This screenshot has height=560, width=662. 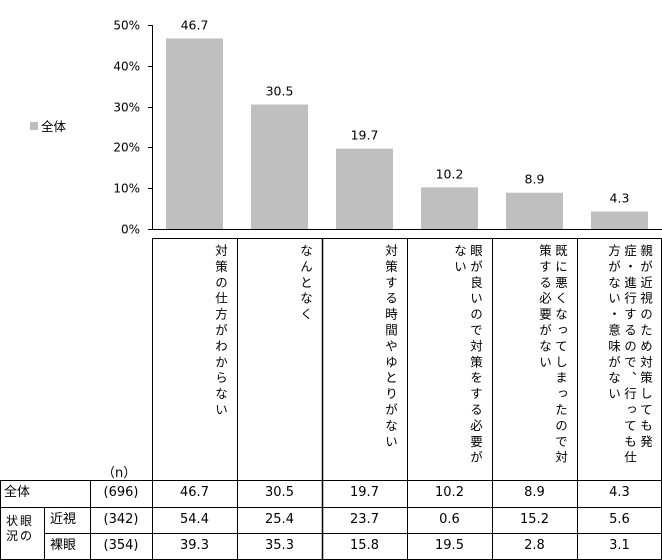 What do you see at coordinates (279, 545) in the screenshot?
I see `table-cell: 35.3` at bounding box center [279, 545].